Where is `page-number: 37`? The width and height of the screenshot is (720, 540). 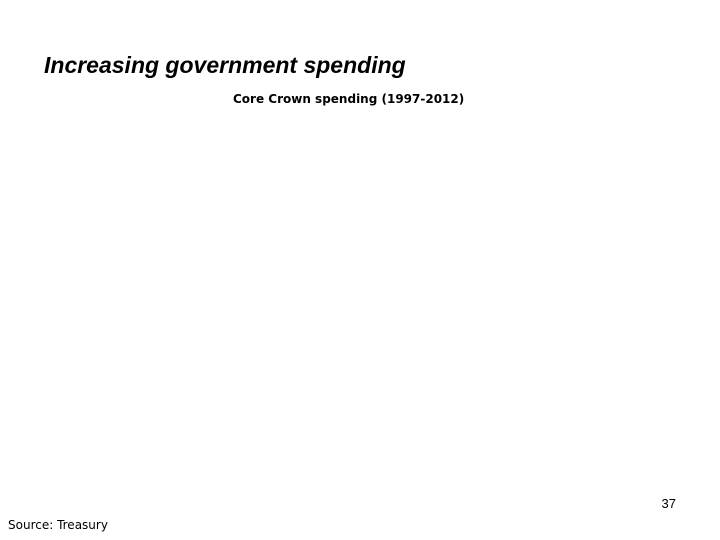
page-number: 37 is located at coordinates (668, 503).